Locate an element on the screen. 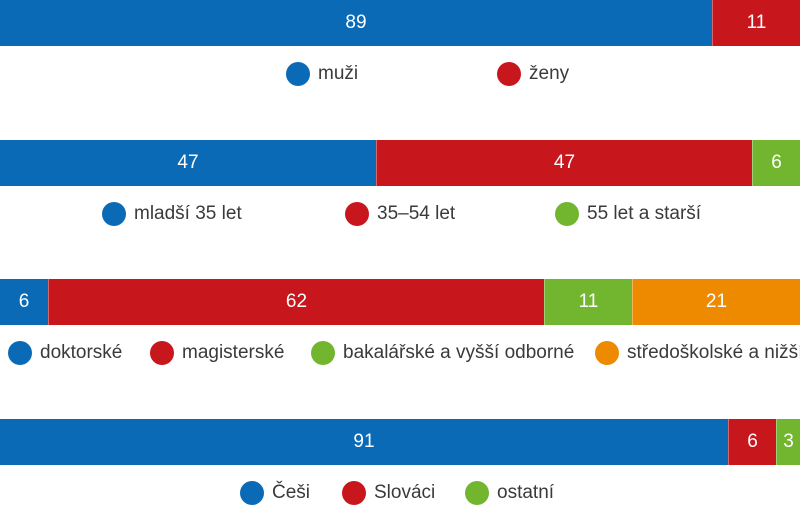 The height and width of the screenshot is (507, 800). bar-segment: 89 is located at coordinates (356, 23).